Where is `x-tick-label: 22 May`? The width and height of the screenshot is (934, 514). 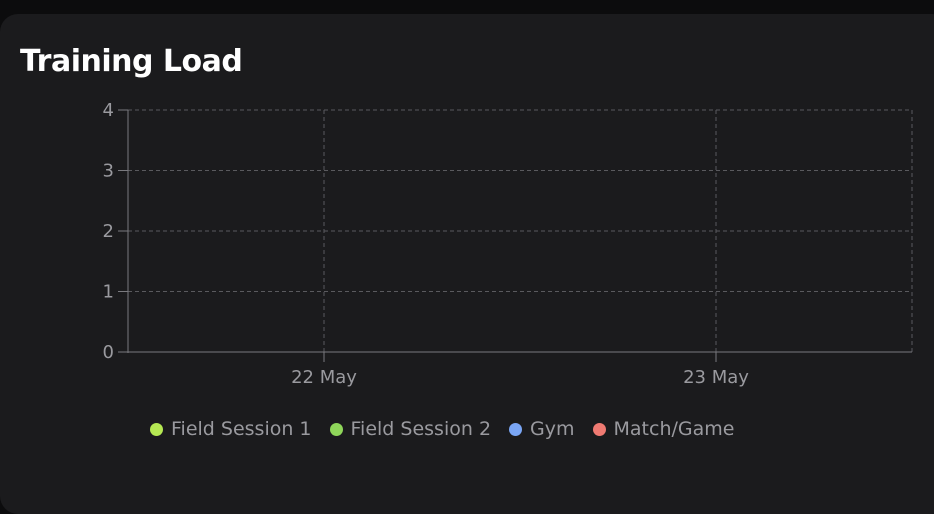
x-tick-label: 22 May is located at coordinates (324, 377).